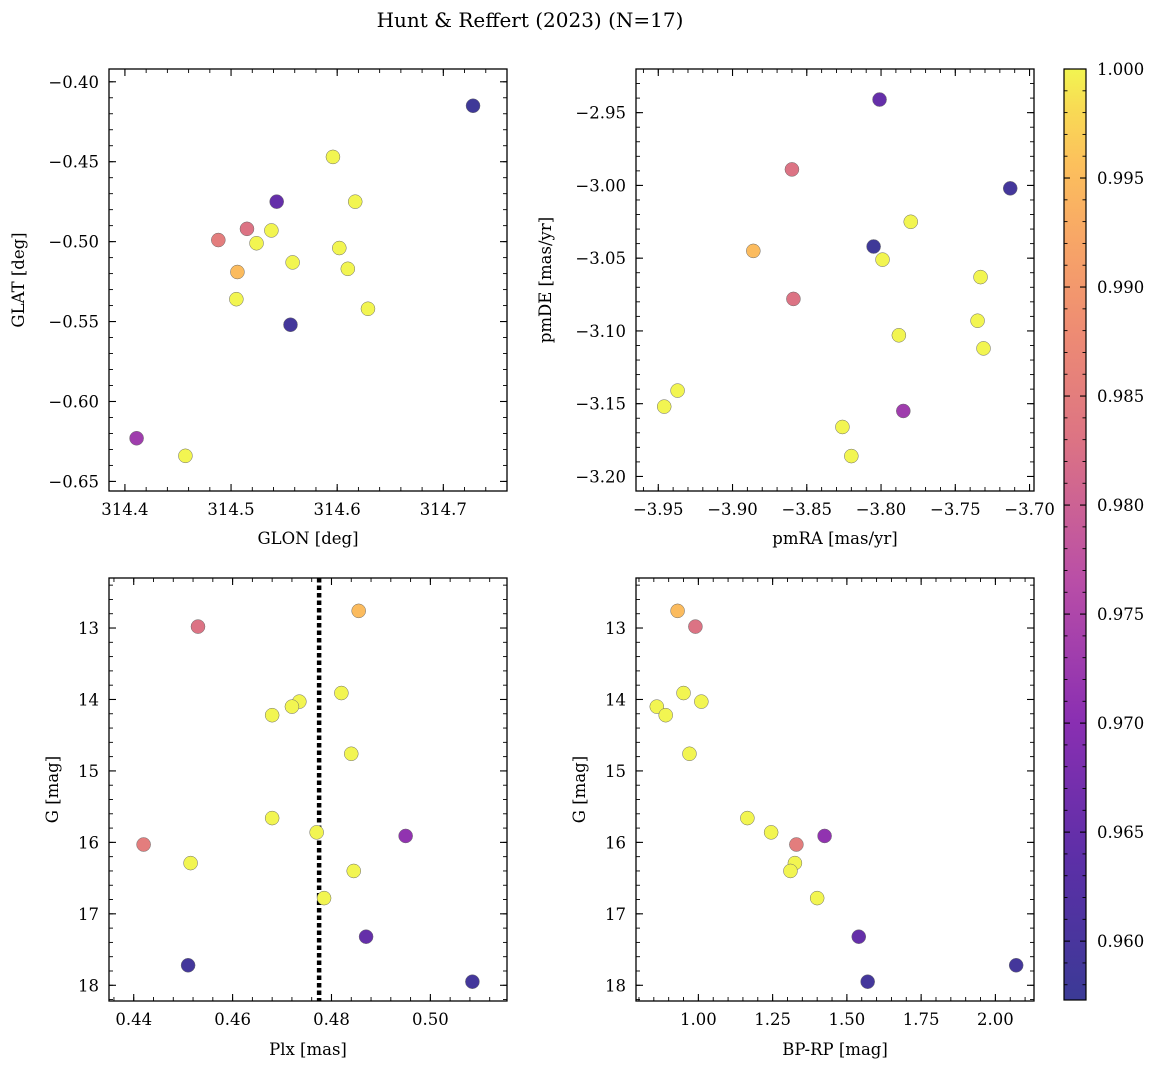 This screenshot has width=1161, height=1068. I want to click on x-tick-label: 0.50, so click(430, 1019).